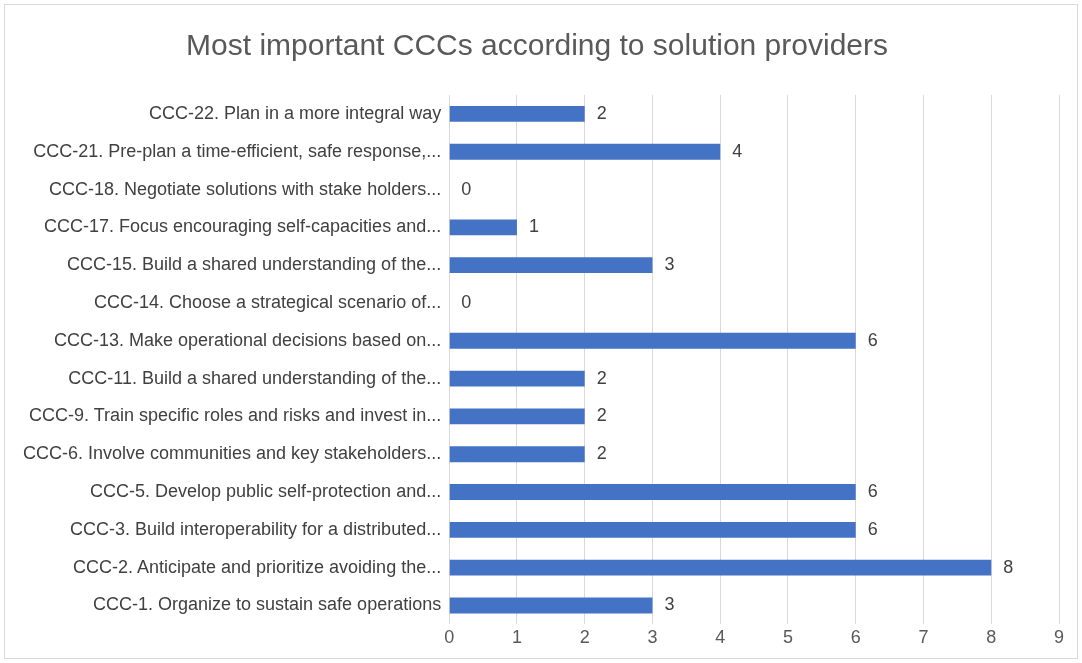  Describe the element at coordinates (1008, 566) in the screenshot. I see `data-label: 8` at that location.